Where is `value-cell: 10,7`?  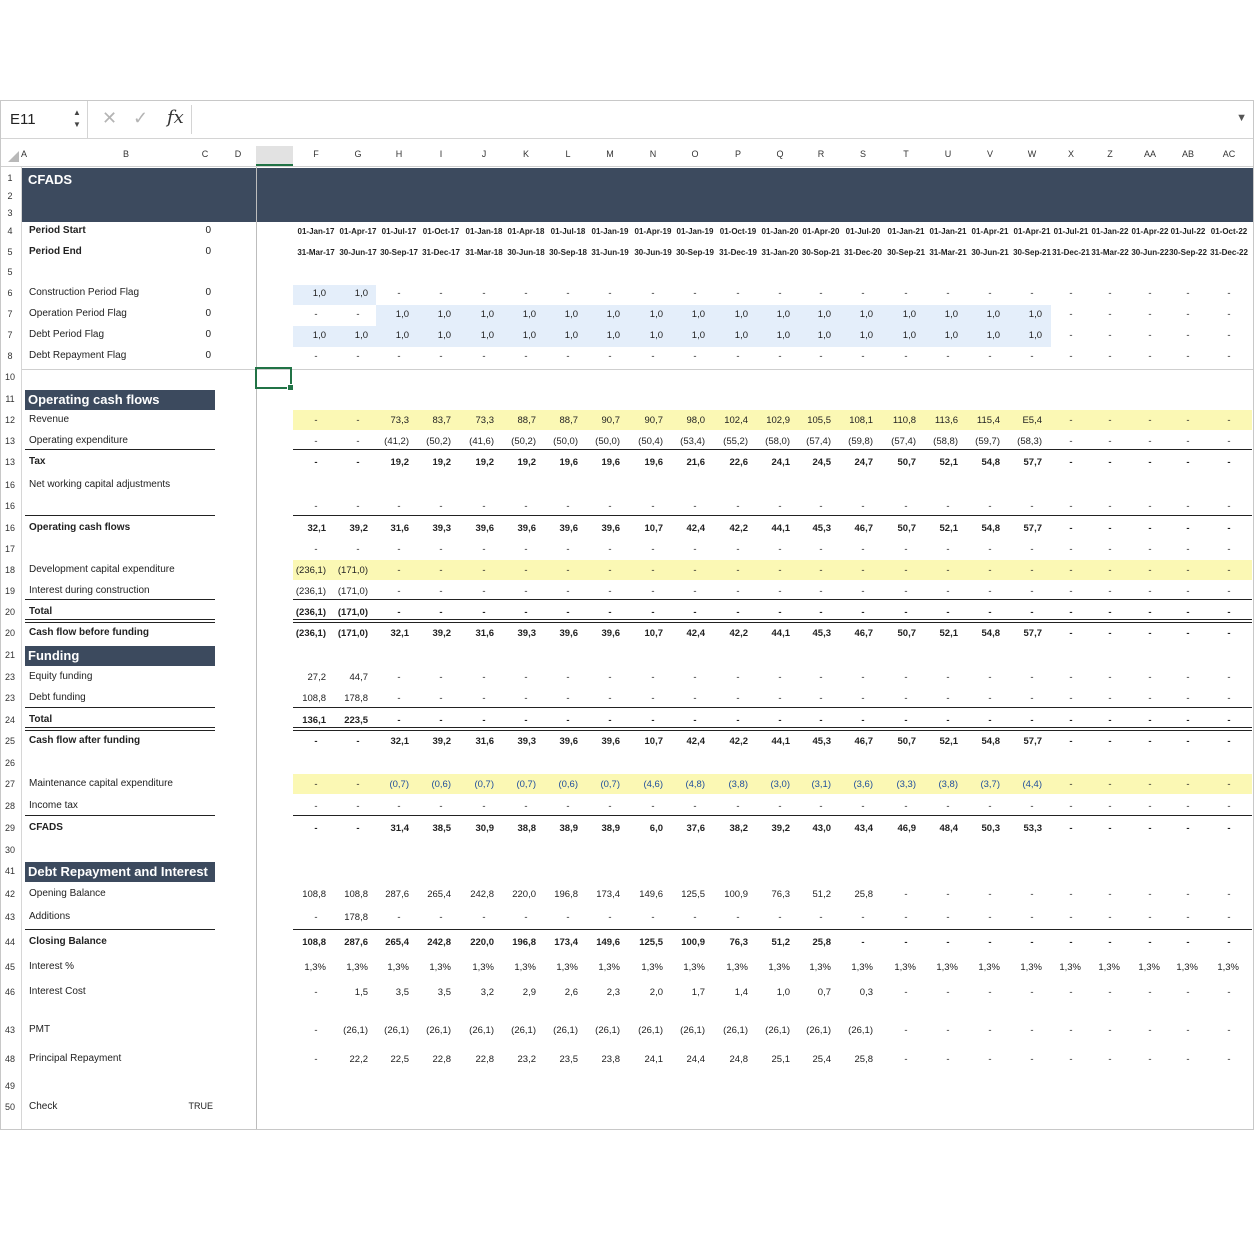 value-cell: 10,7 is located at coordinates (654, 528).